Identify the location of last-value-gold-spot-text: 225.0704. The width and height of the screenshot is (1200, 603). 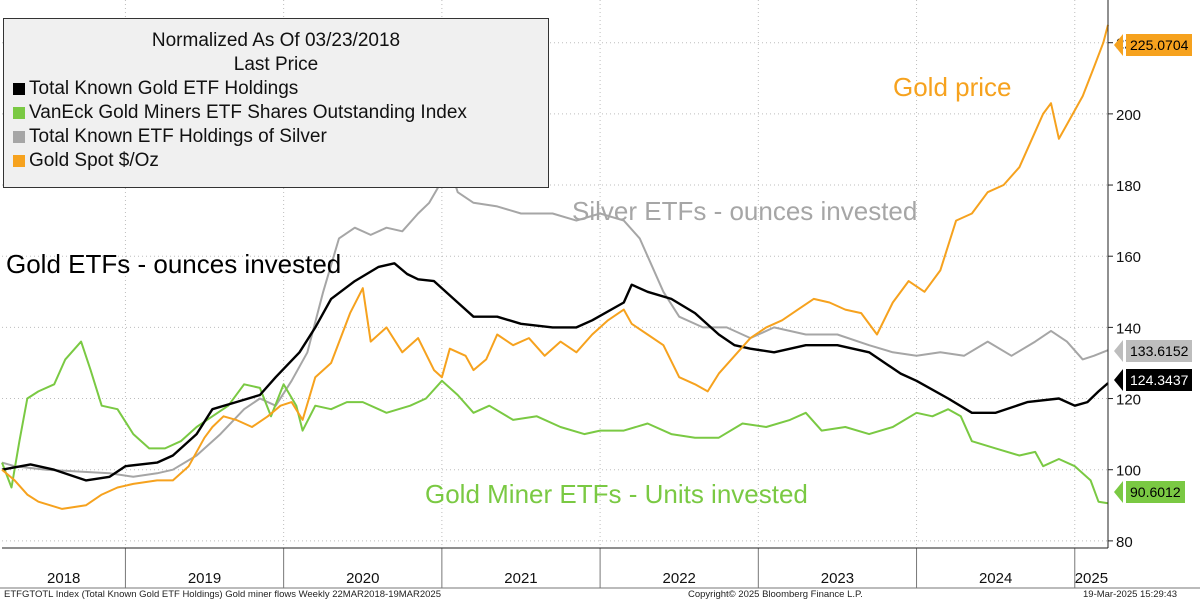
(1159, 45).